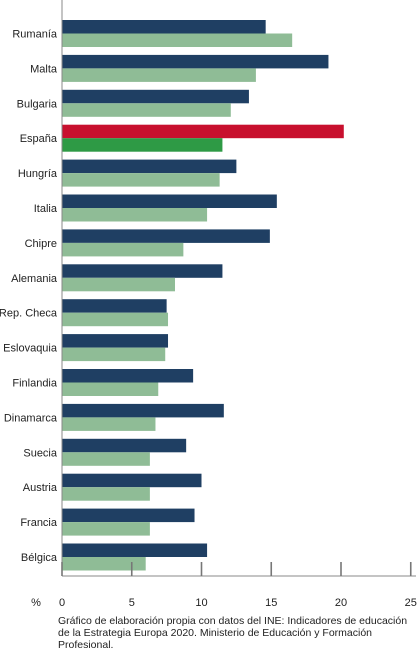 This screenshot has width=420, height=651. I want to click on bar-1-b-lgica, so click(135, 550).